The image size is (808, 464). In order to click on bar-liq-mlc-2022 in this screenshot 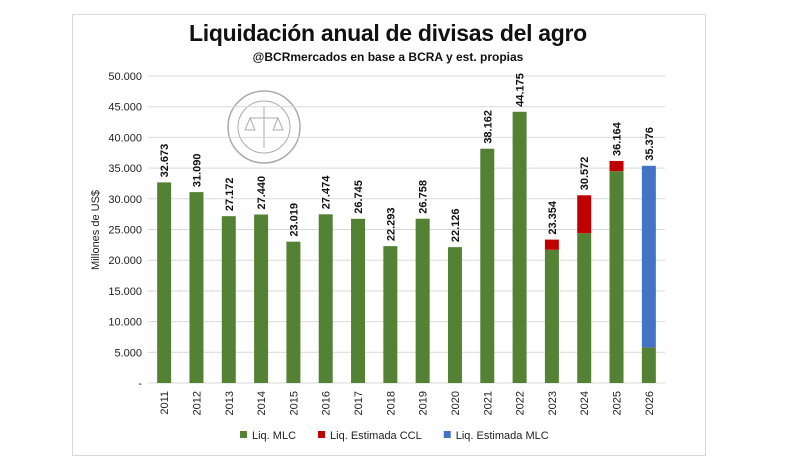, I will do `click(519, 247)`.